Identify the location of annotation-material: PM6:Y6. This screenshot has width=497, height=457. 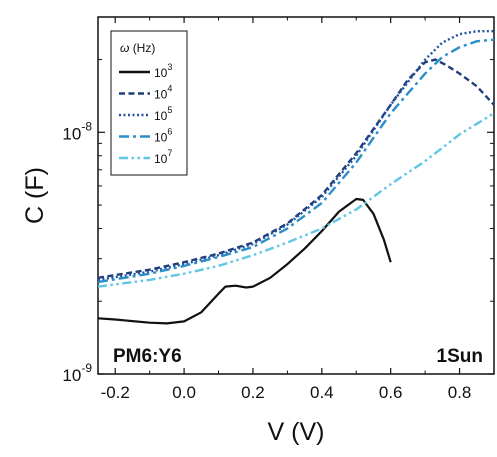
(147, 356).